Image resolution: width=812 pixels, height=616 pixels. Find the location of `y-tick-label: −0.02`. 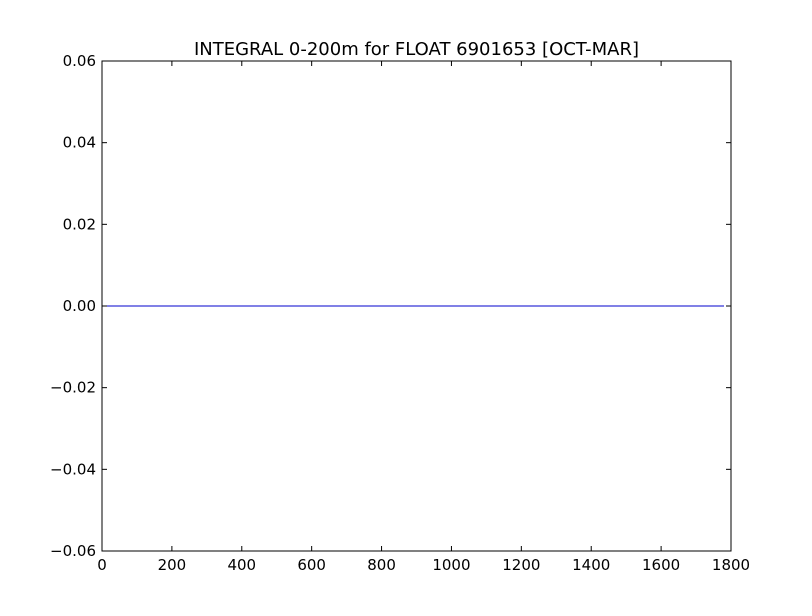

y-tick-label: −0.02 is located at coordinates (73, 388).